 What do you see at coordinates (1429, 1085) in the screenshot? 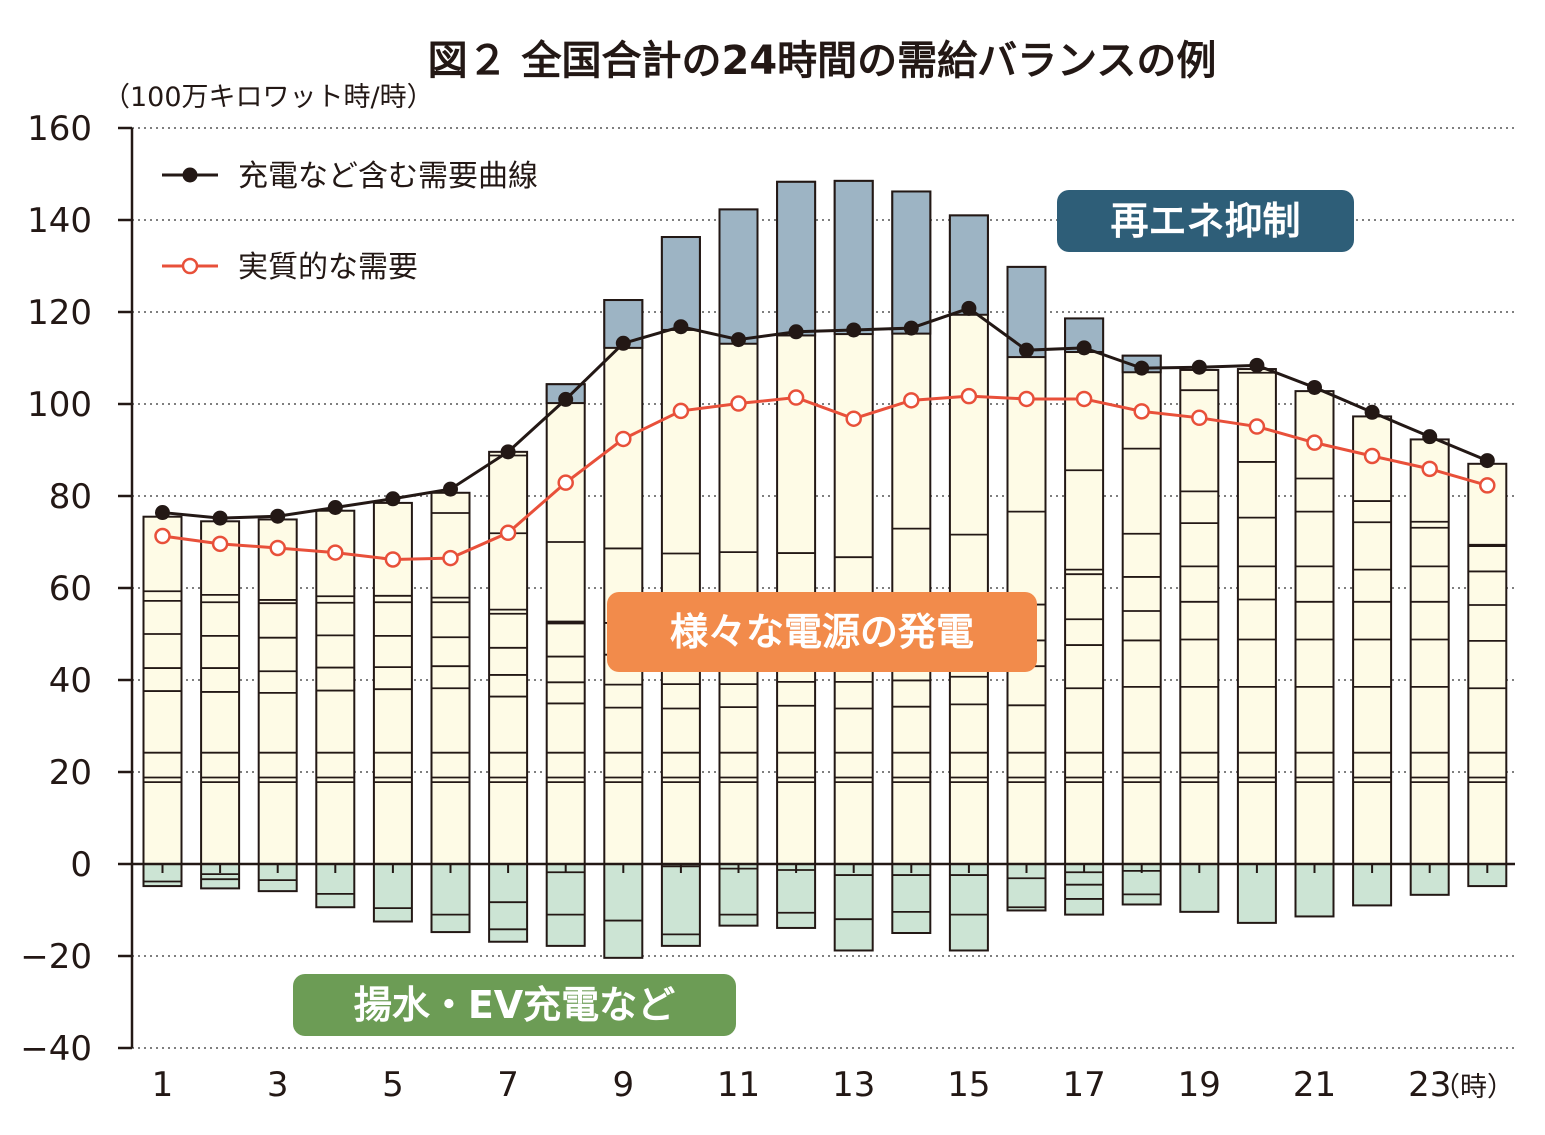
I see `x-tick-label: 23` at bounding box center [1429, 1085].